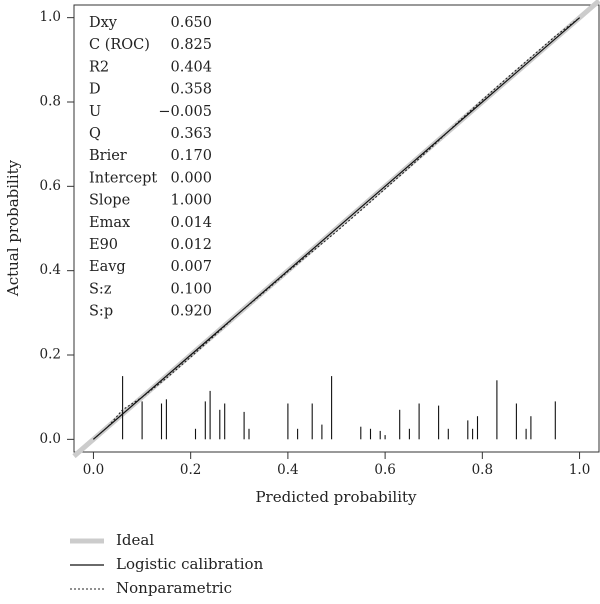 Image resolution: width=600 pixels, height=604 pixels. I want to click on stat-value: 0.000, so click(191, 178).